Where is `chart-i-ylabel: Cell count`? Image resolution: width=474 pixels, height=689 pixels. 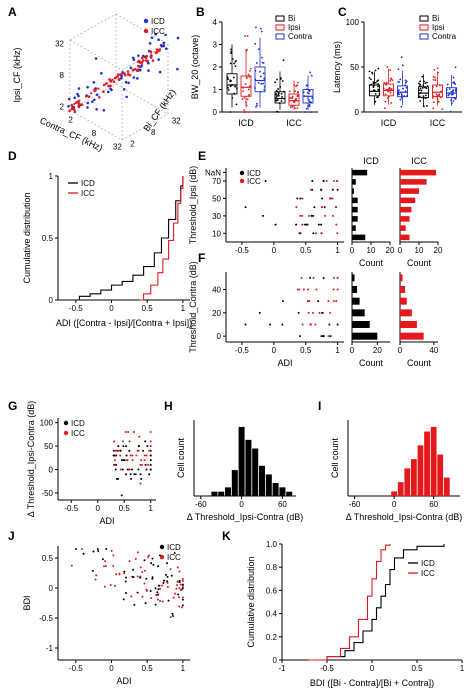
chart-i-ylabel: Cell count is located at coordinates (335, 457).